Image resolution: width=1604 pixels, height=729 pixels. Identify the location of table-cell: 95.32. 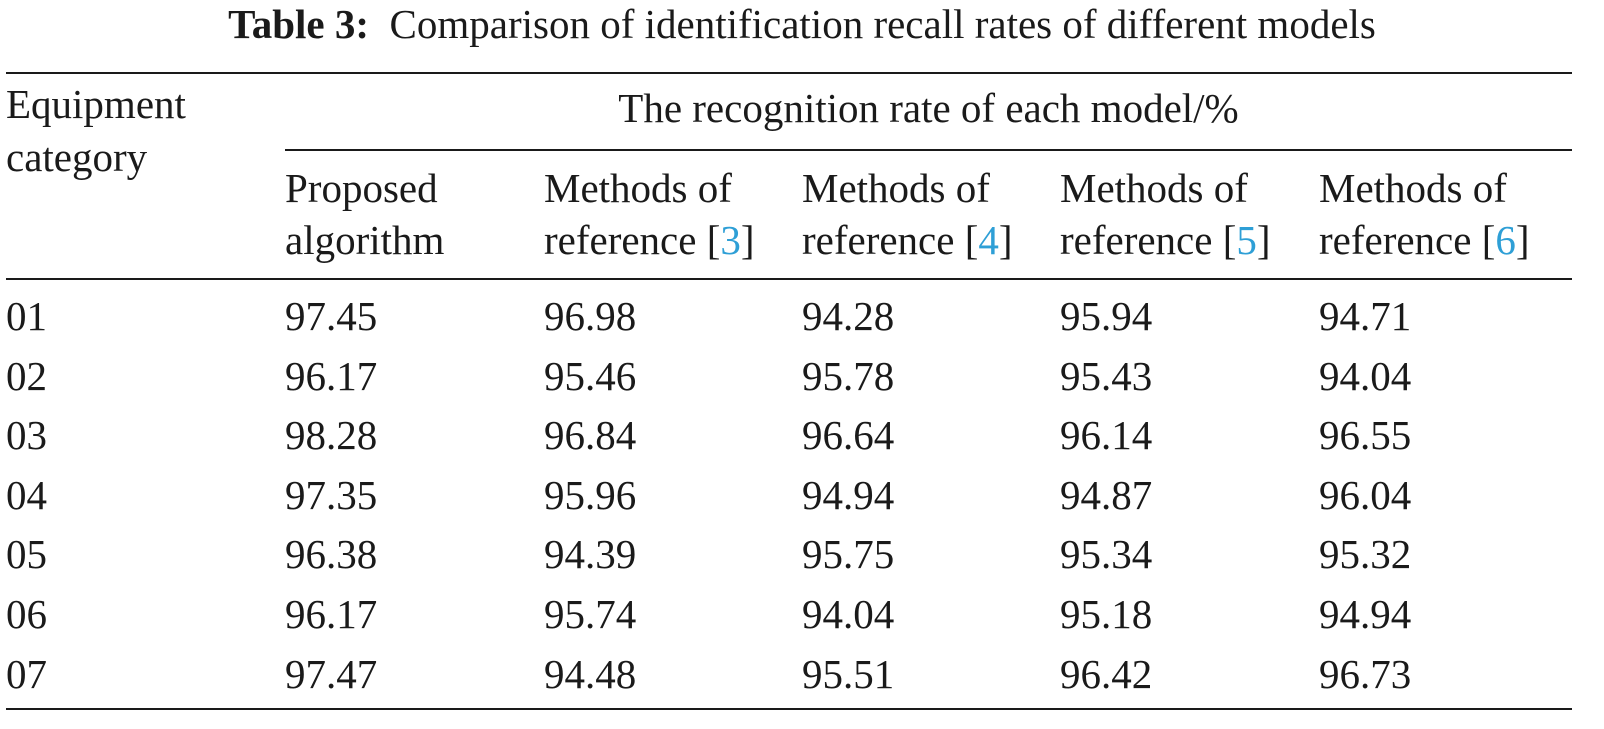
(1365, 554).